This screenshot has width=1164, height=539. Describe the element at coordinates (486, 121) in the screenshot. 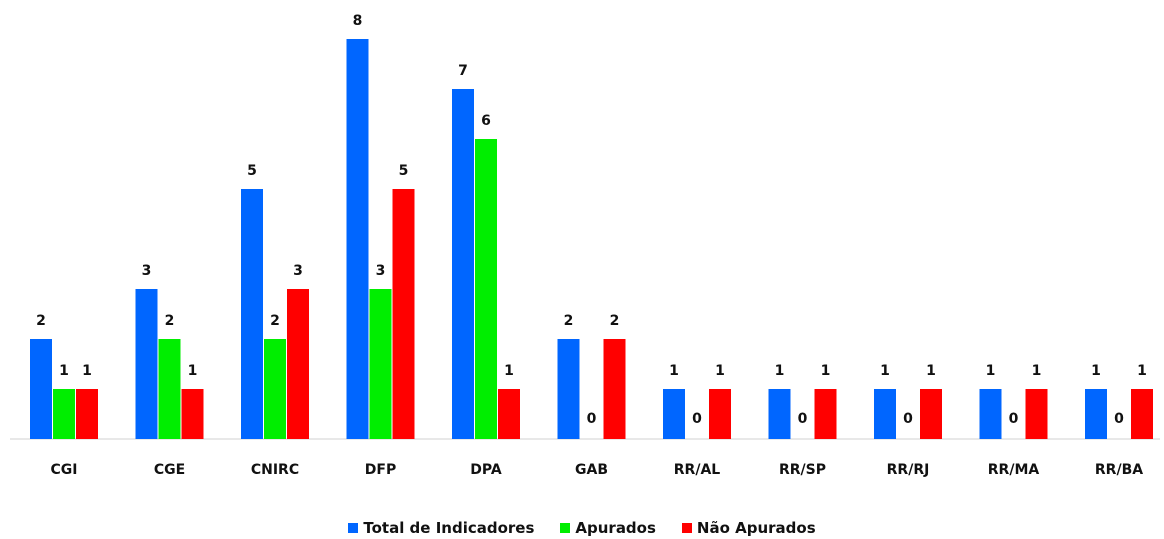

I see `data-label-dpa-apurados: 6` at that location.